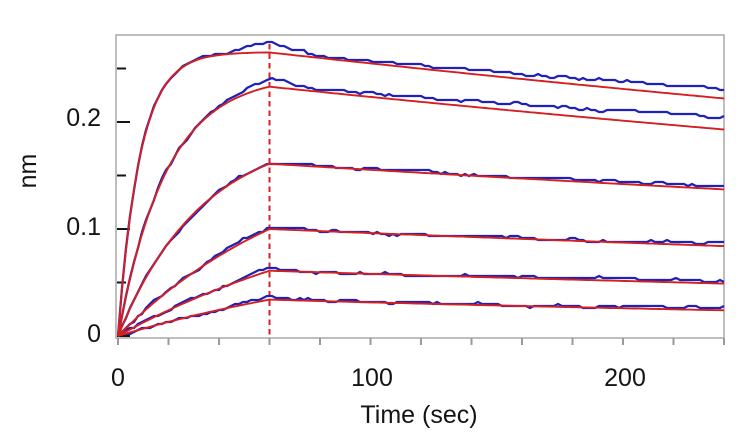  I want to click on x-axis-title: Time (sec), so click(418, 415).